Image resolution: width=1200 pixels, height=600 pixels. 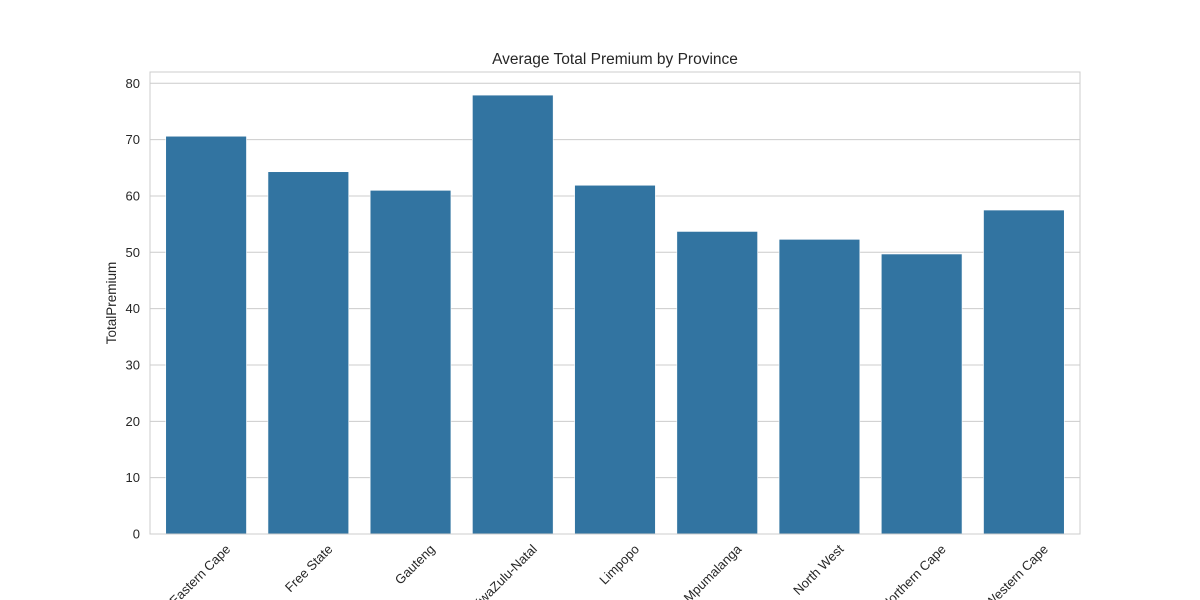 What do you see at coordinates (819, 387) in the screenshot?
I see `bar-north-west` at bounding box center [819, 387].